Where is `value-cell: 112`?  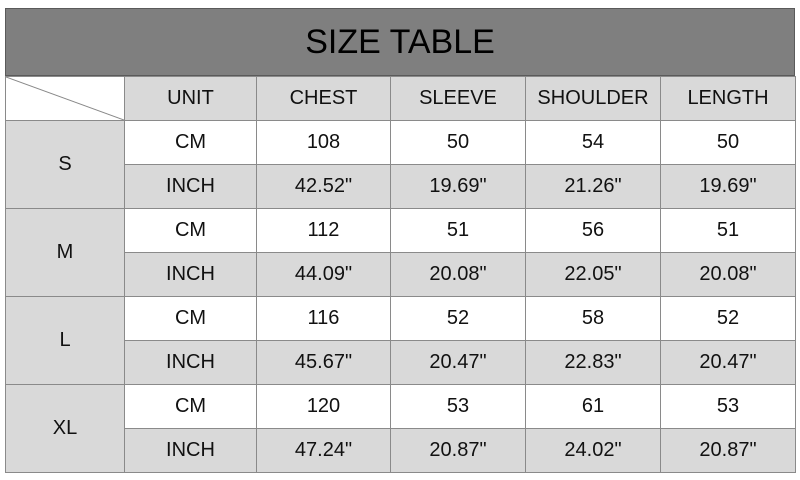 value-cell: 112 is located at coordinates (323, 230).